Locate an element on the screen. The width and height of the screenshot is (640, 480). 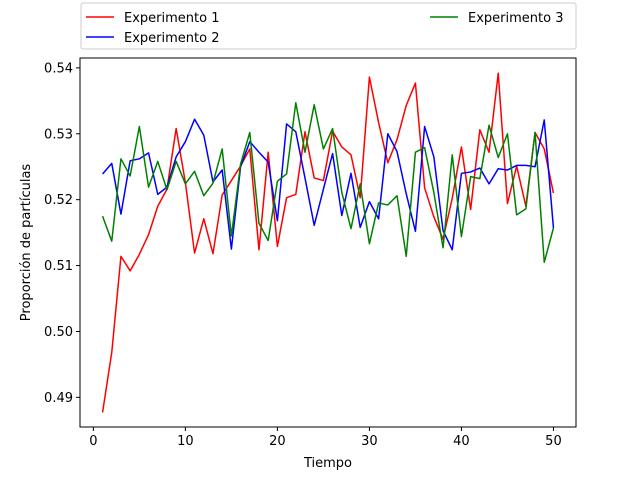
legend-label-3: Experimento 3 is located at coordinates (515, 18).